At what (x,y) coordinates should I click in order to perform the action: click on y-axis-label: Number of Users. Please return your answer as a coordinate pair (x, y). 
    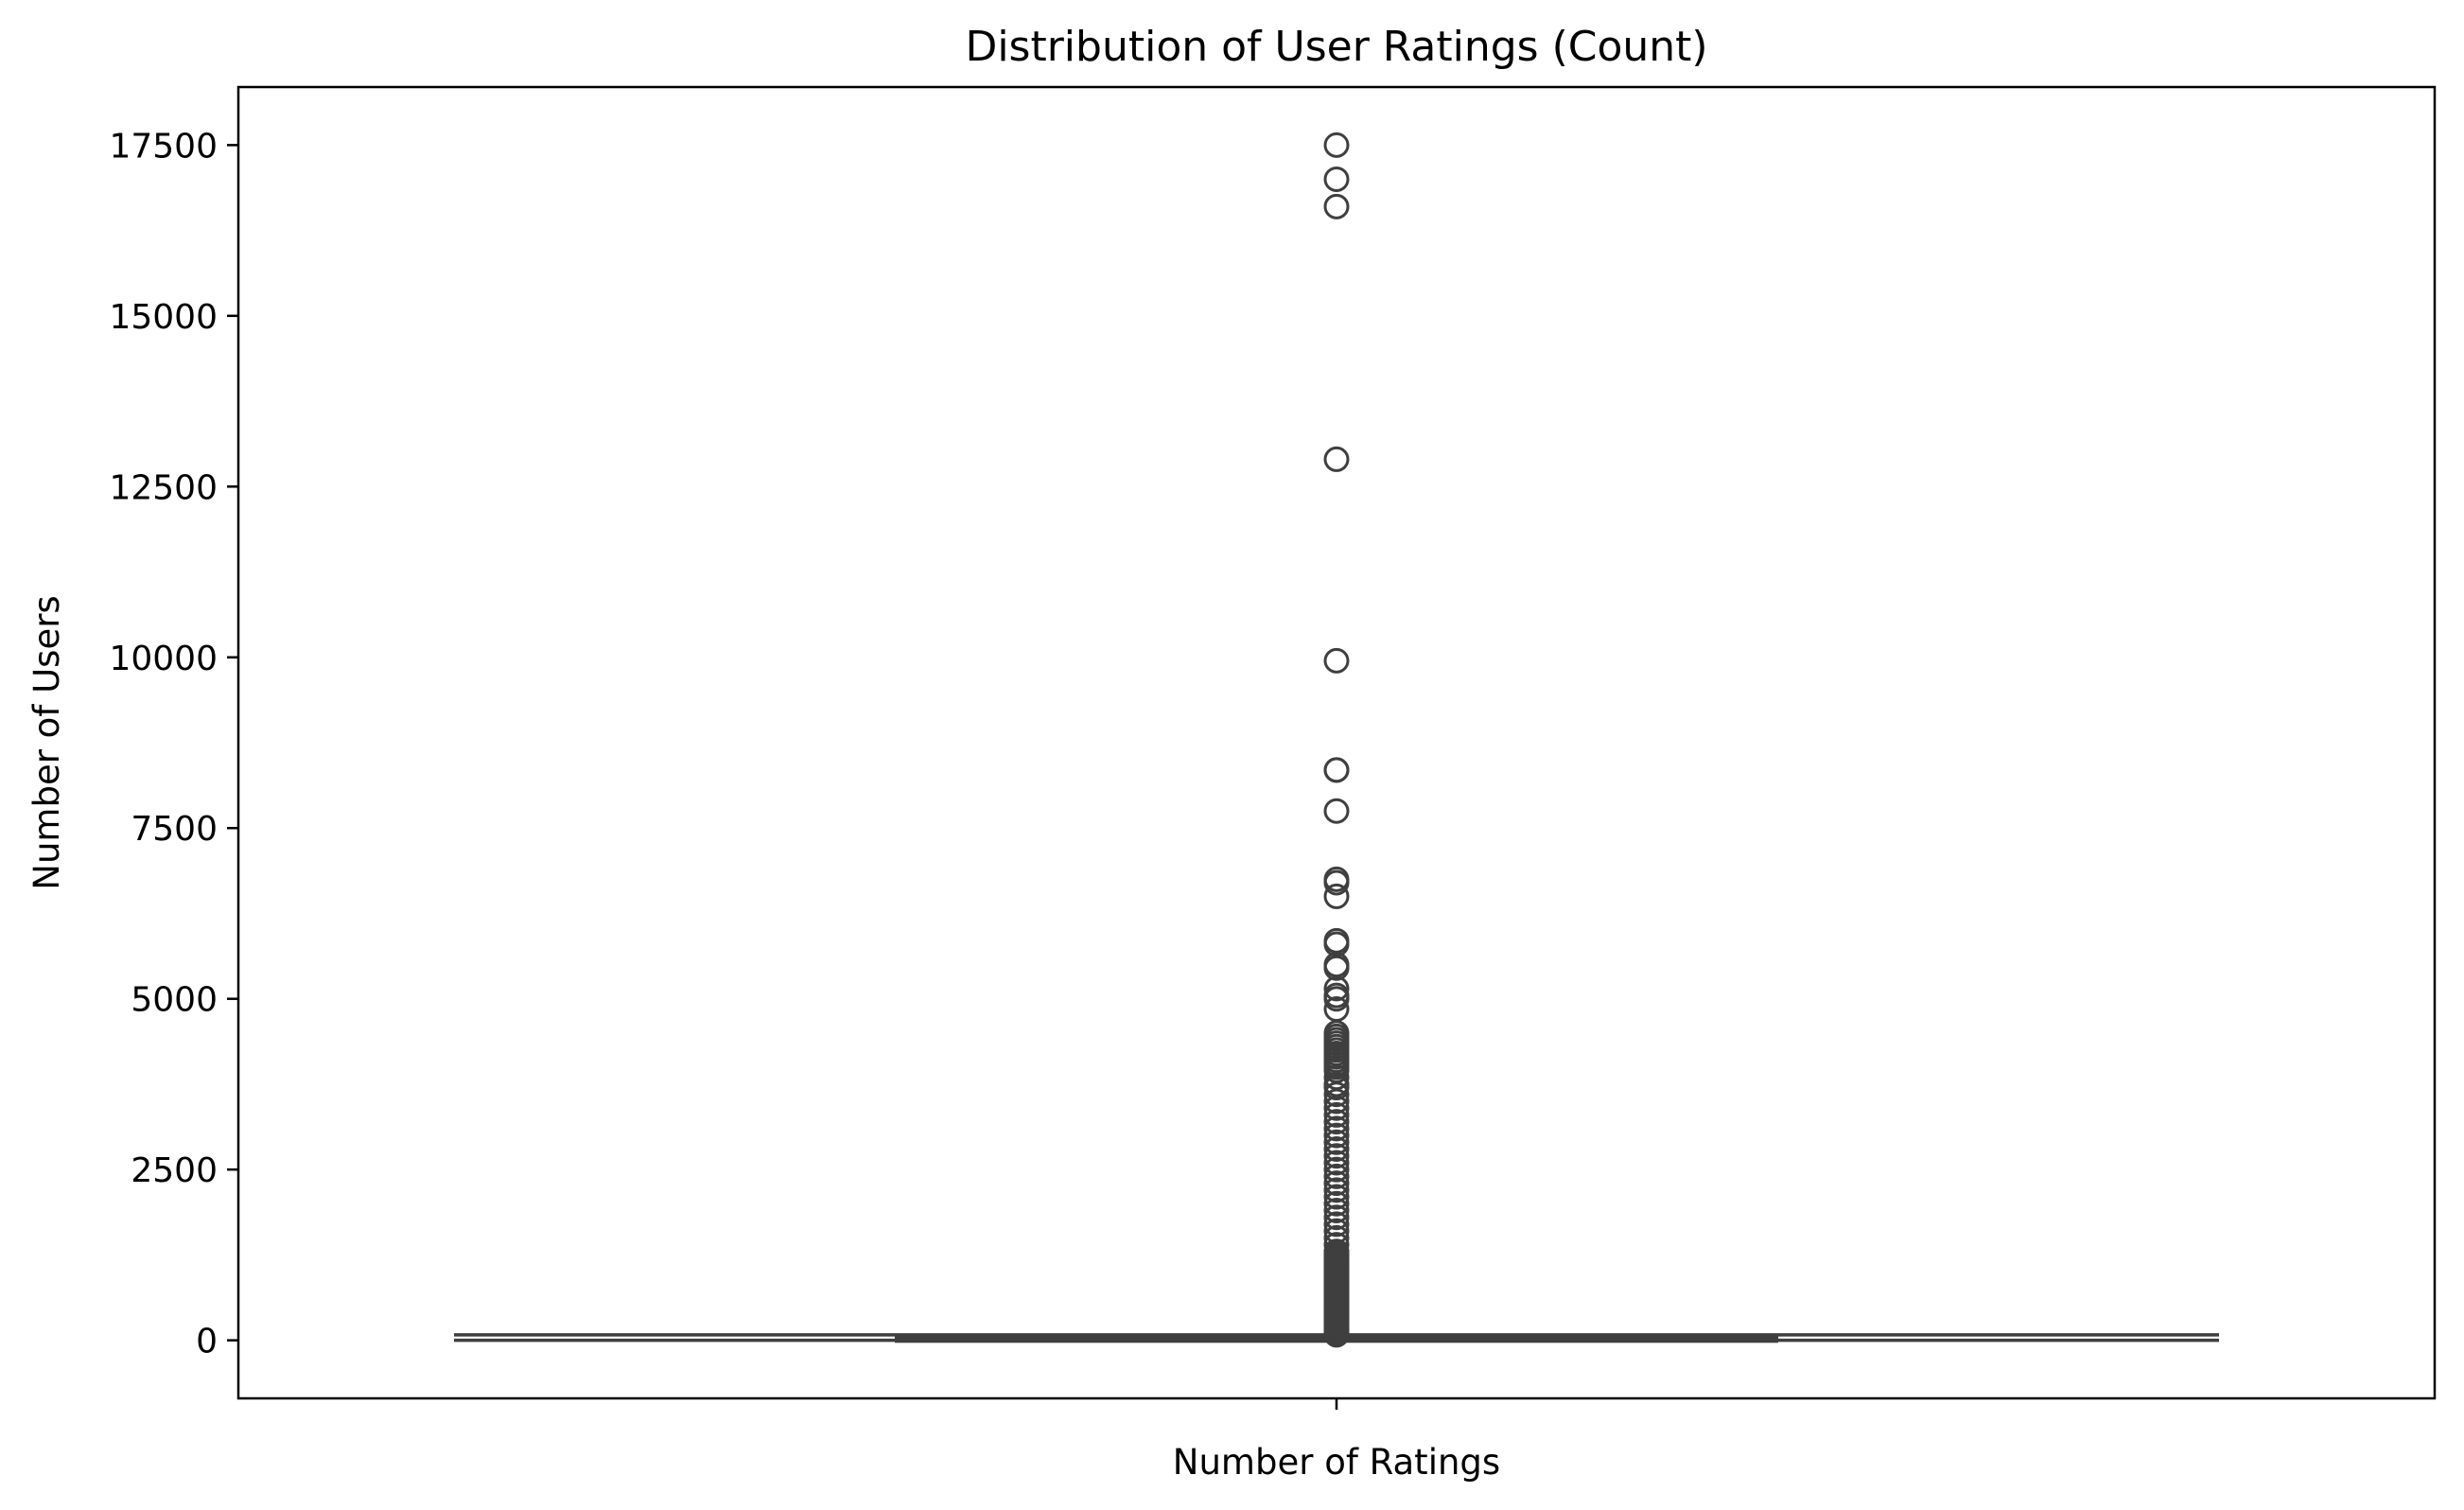
    Looking at the image, I should click on (46, 742).